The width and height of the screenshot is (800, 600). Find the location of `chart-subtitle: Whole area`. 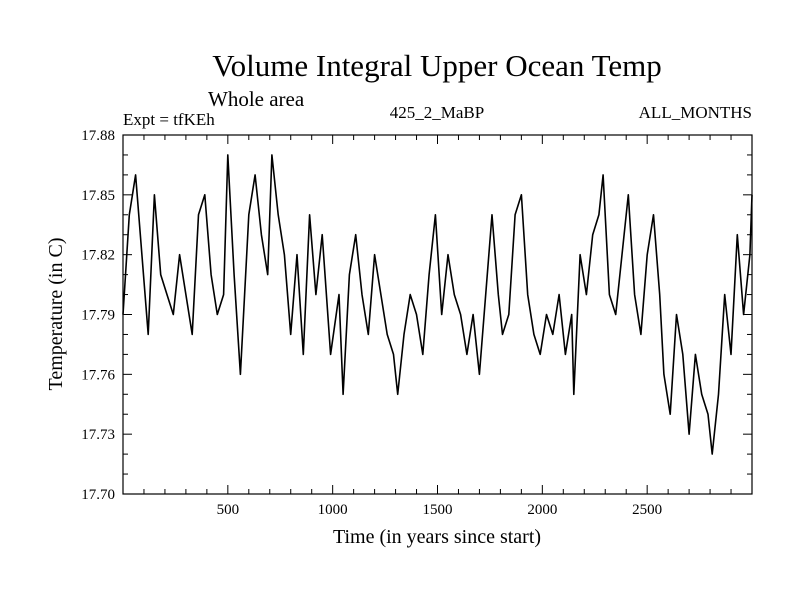

chart-subtitle: Whole area is located at coordinates (256, 99).